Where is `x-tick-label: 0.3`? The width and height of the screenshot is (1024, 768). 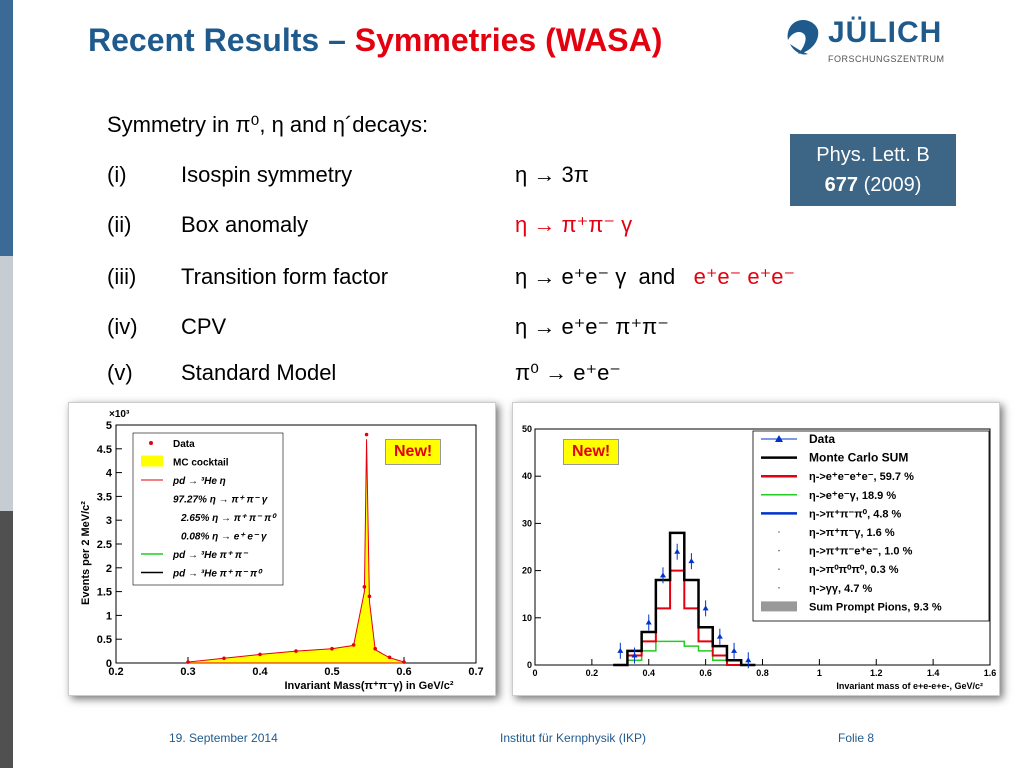 x-tick-label: 0.3 is located at coordinates (187, 672).